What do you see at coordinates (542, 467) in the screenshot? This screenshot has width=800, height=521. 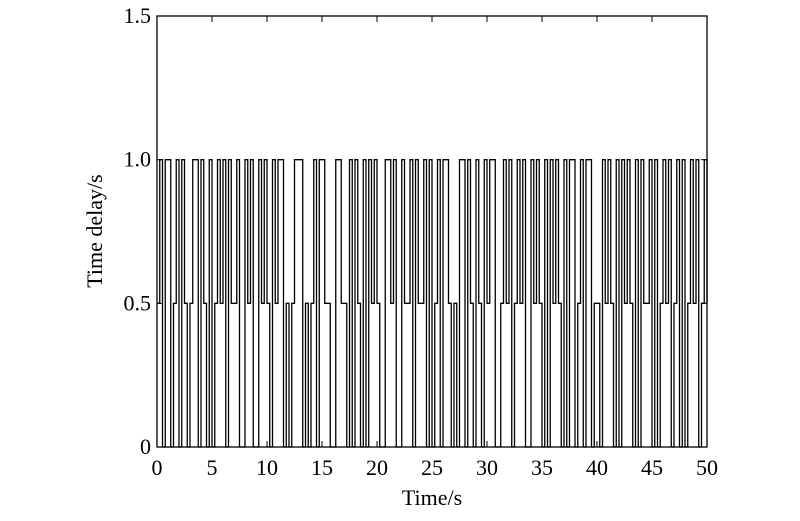 I see `x-tick-label: 35` at bounding box center [542, 467].